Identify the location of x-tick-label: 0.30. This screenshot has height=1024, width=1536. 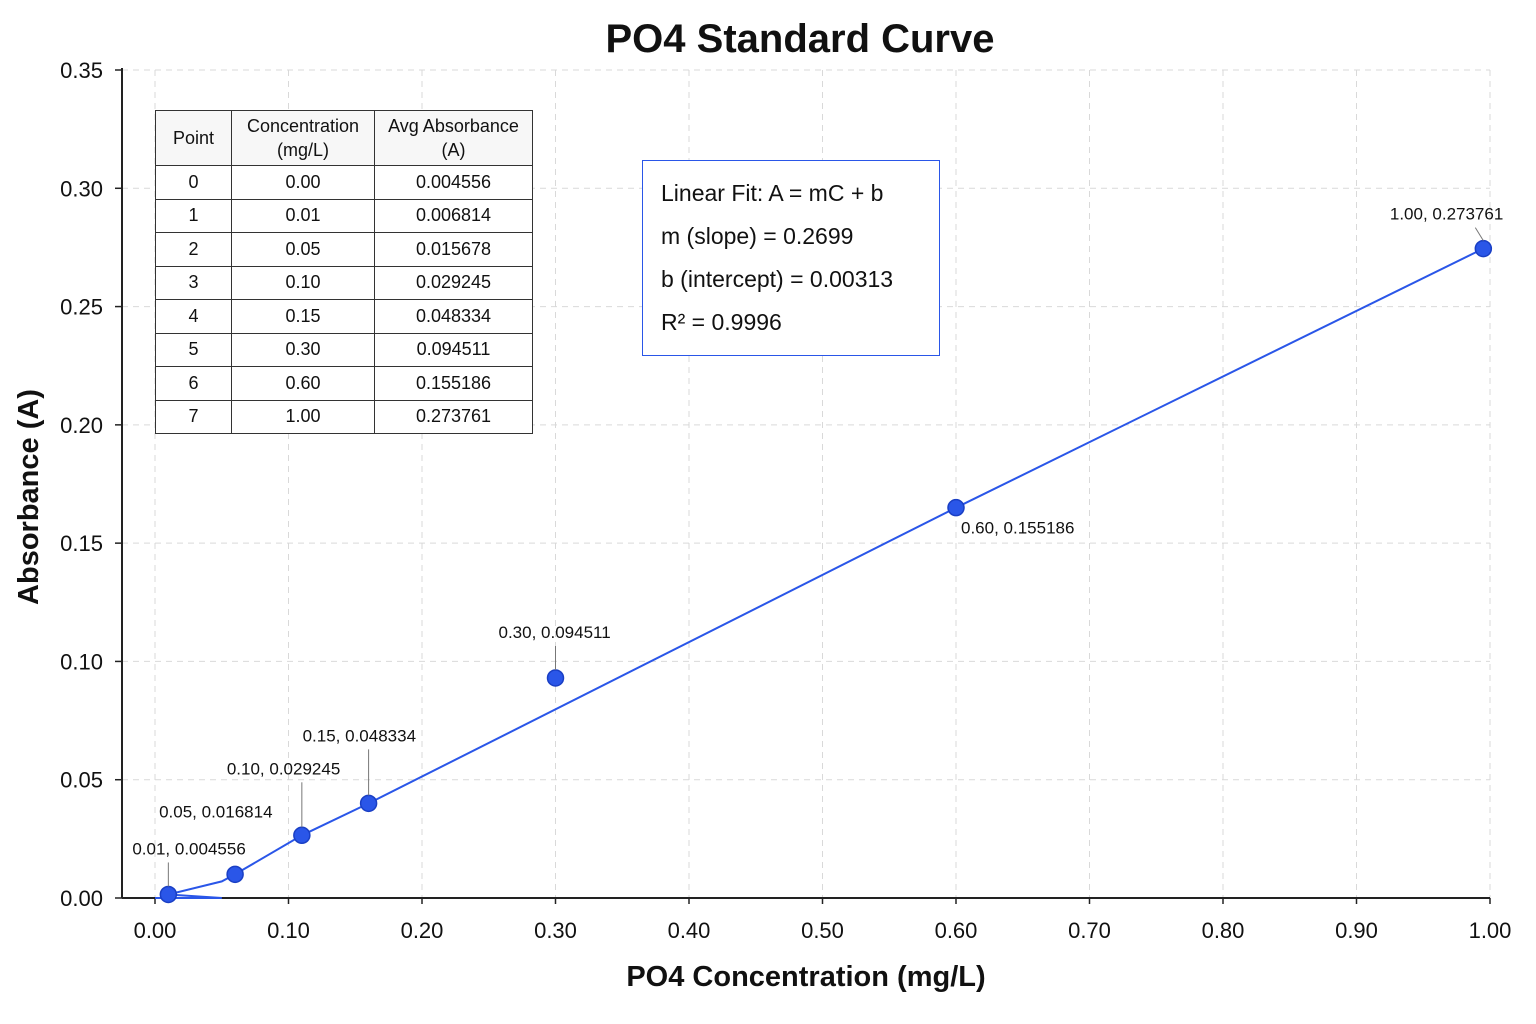
(555, 930).